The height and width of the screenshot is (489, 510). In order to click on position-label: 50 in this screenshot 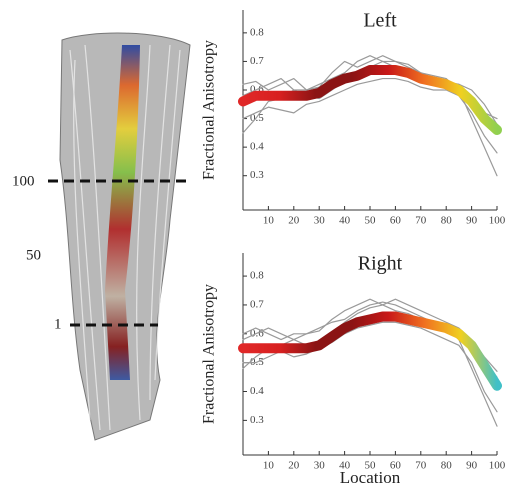, I will do `click(33, 255)`.